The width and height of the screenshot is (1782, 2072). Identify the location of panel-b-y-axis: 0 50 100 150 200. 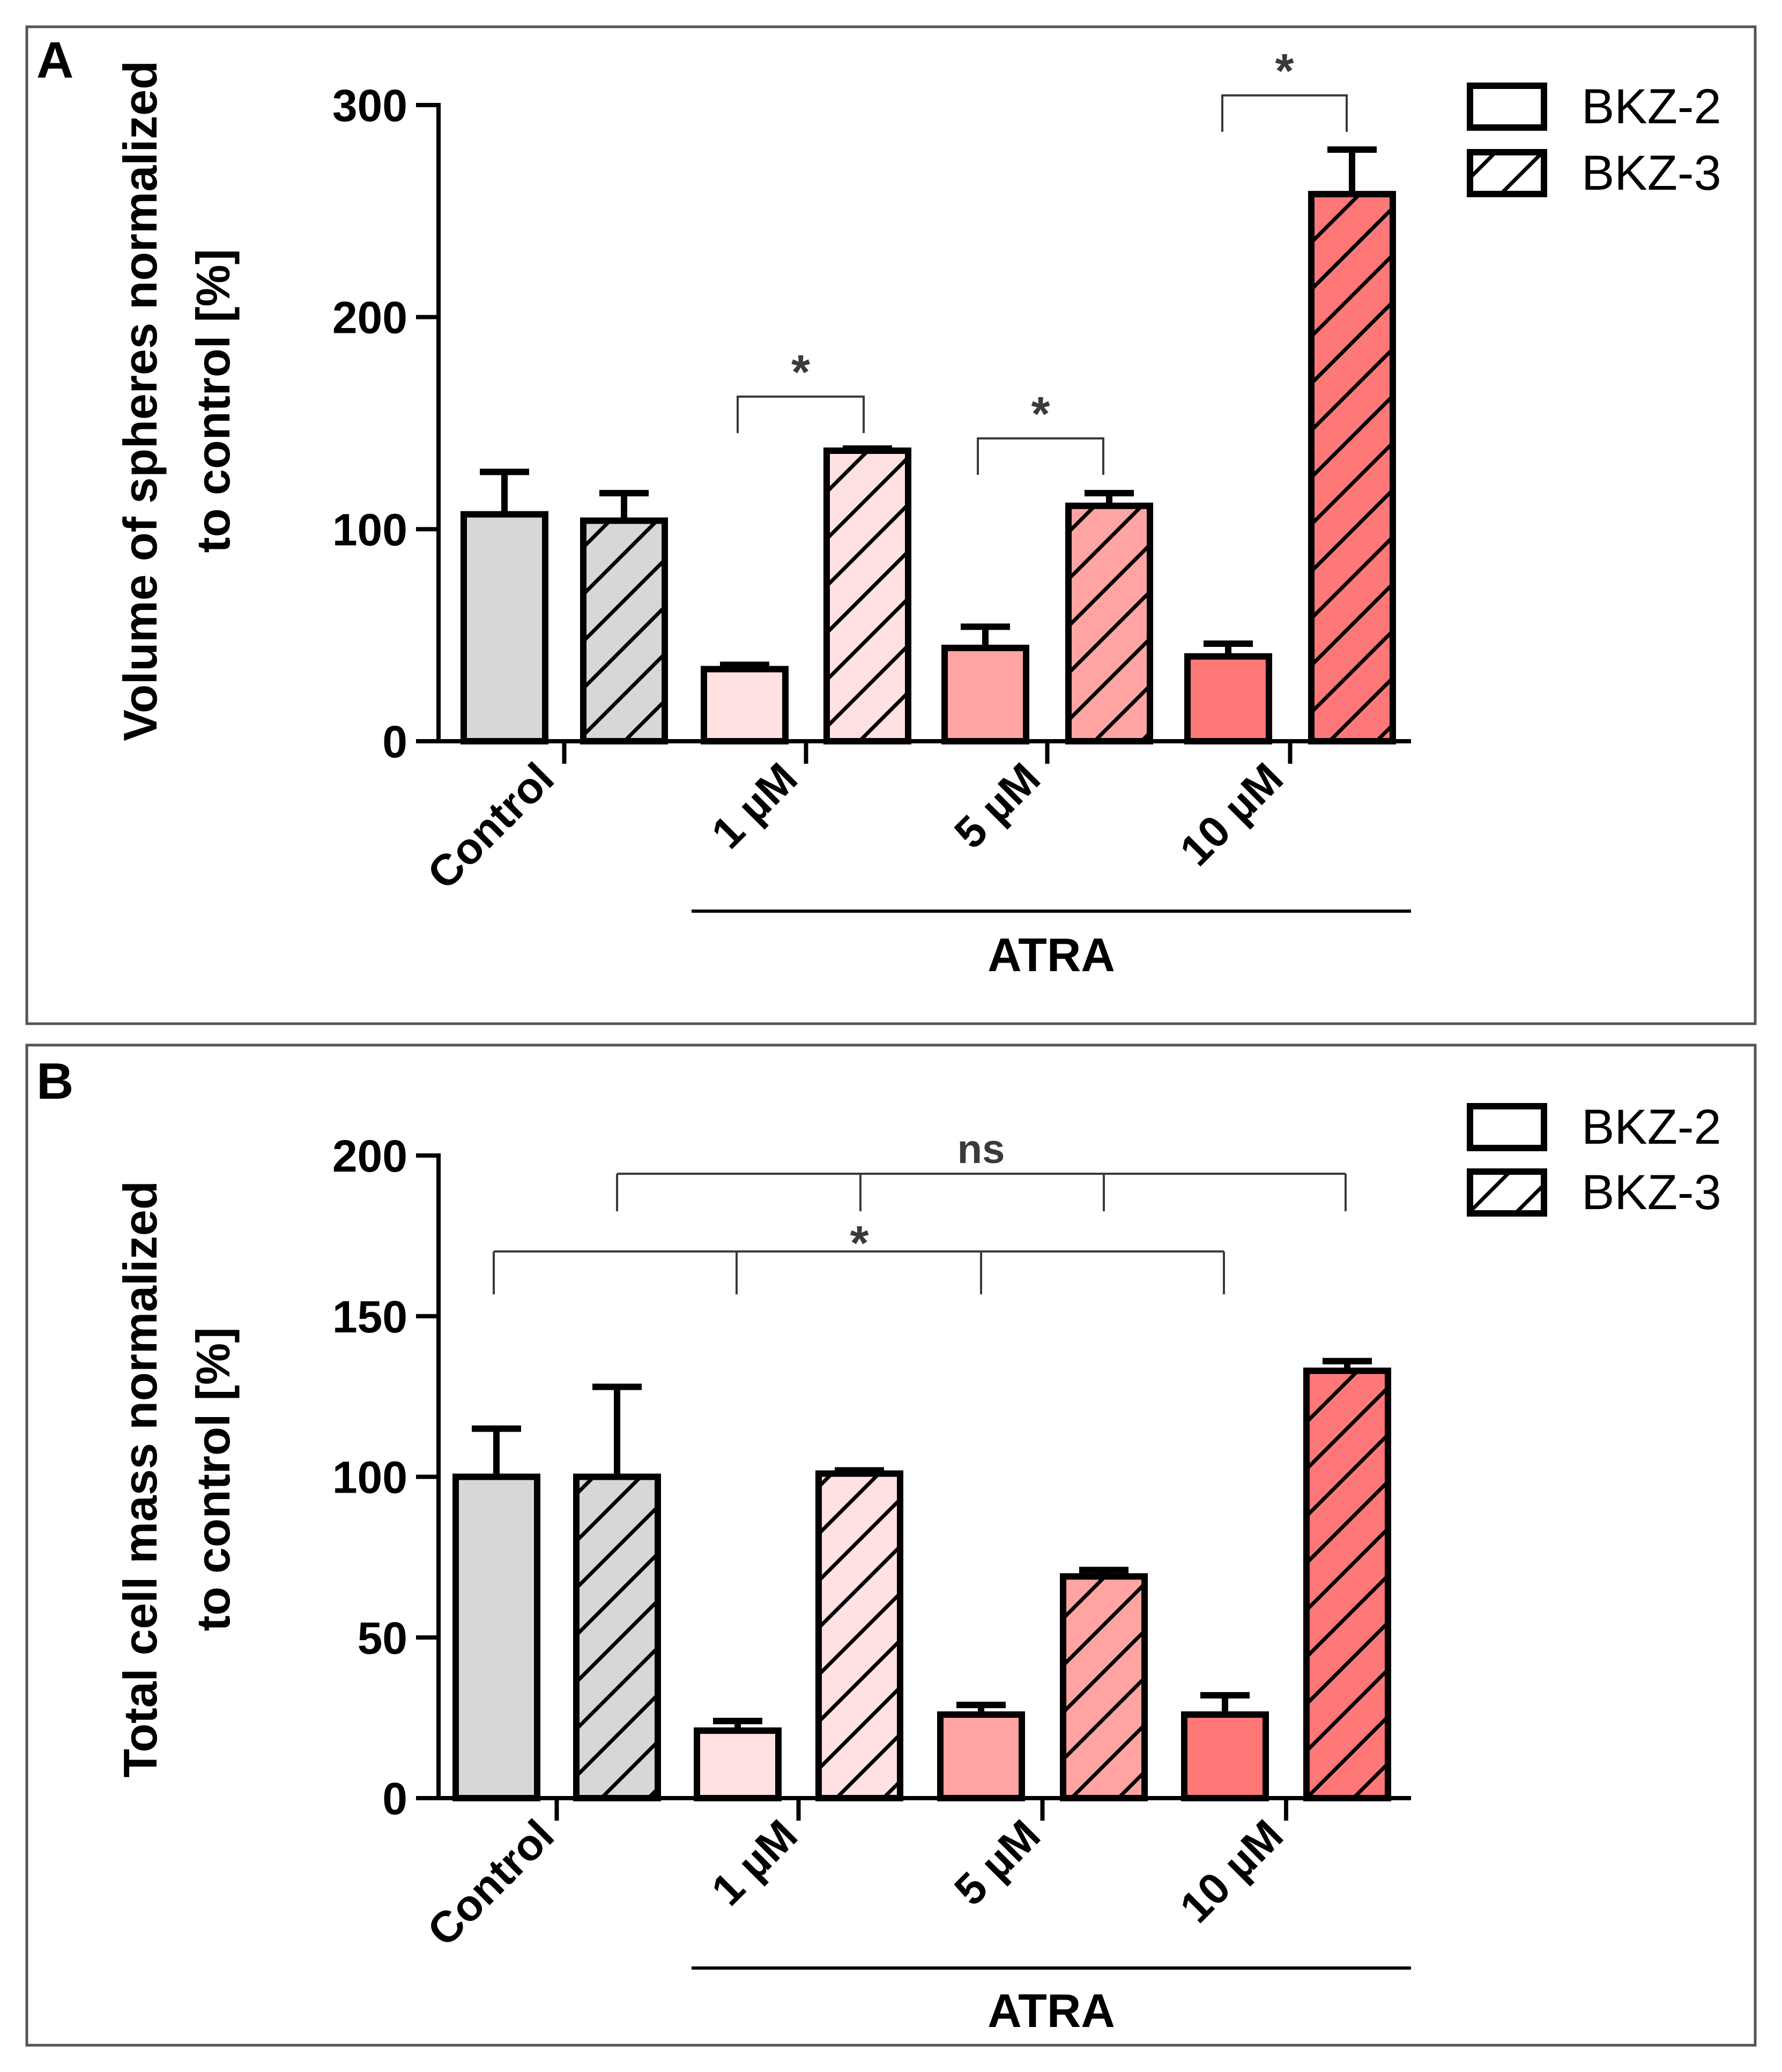
(386, 1477).